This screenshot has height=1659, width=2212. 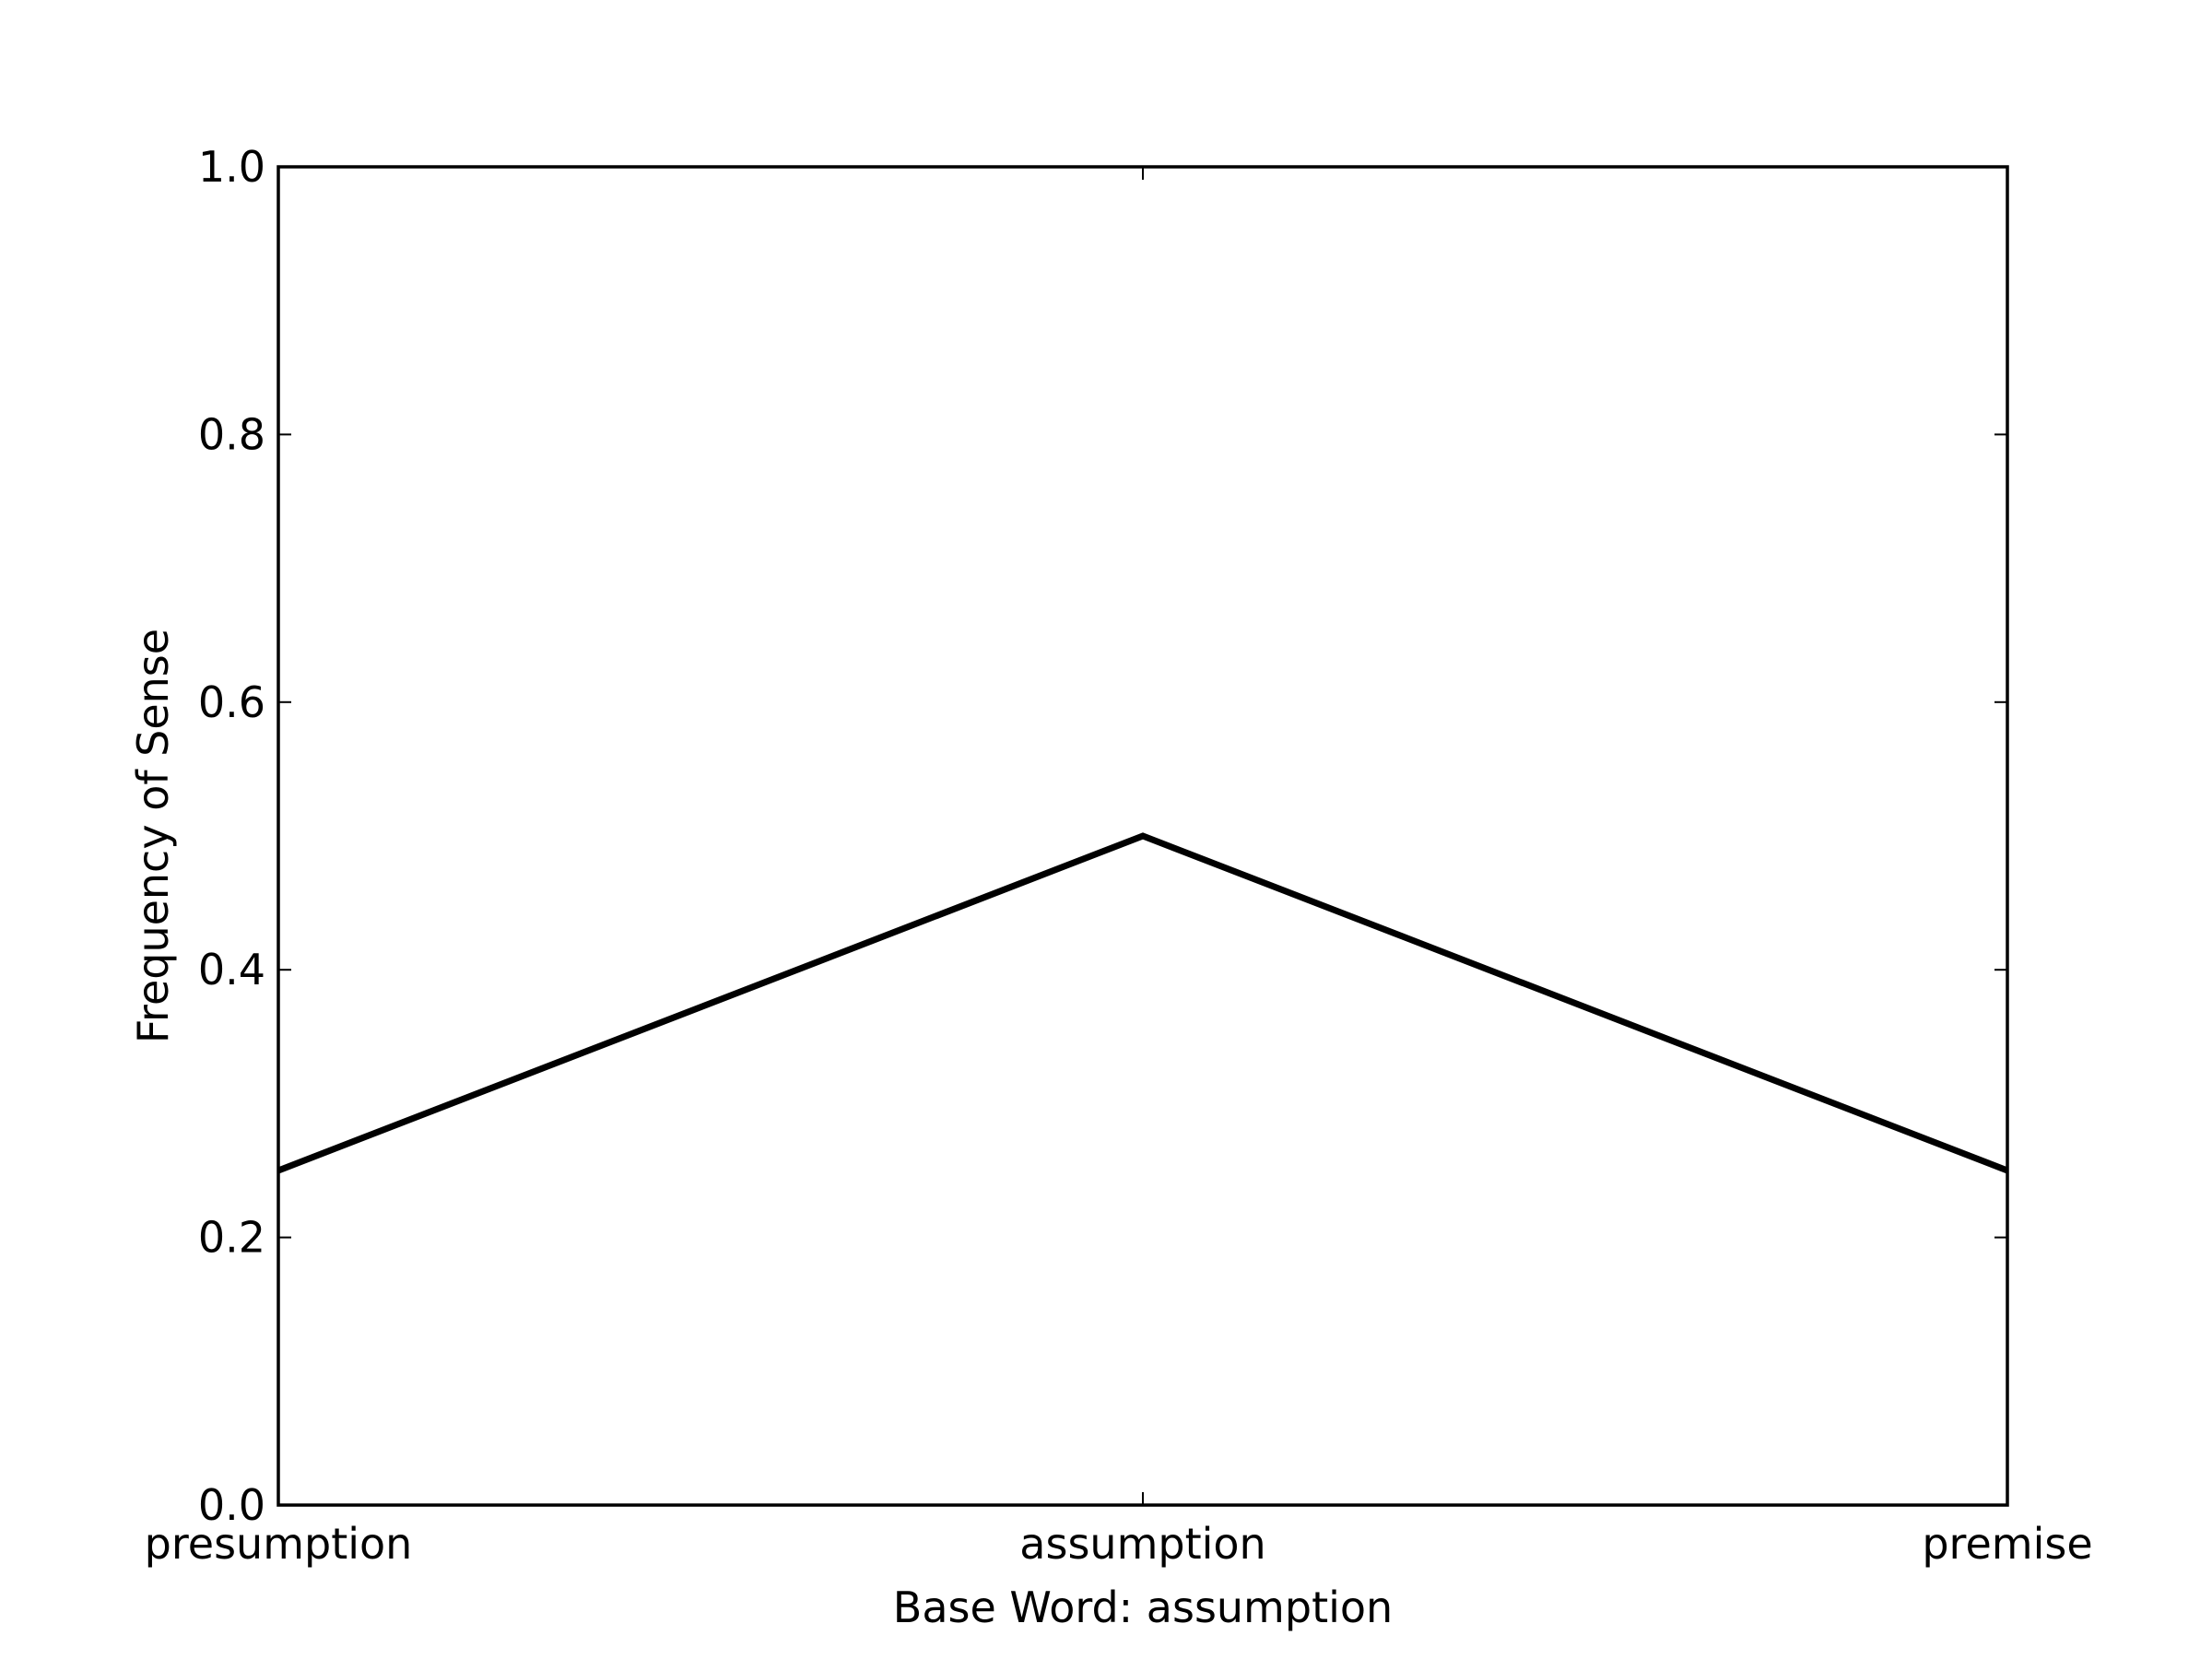 I want to click on y-tick-label: 0.0, so click(x=231, y=1505).